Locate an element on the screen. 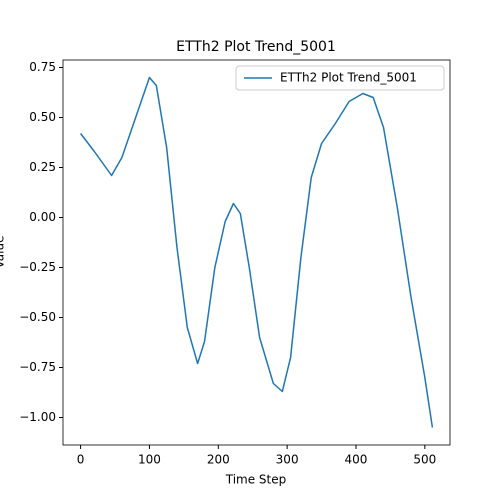 This screenshot has width=500, height=500. y-tick-label: 0.50 is located at coordinates (42, 117).